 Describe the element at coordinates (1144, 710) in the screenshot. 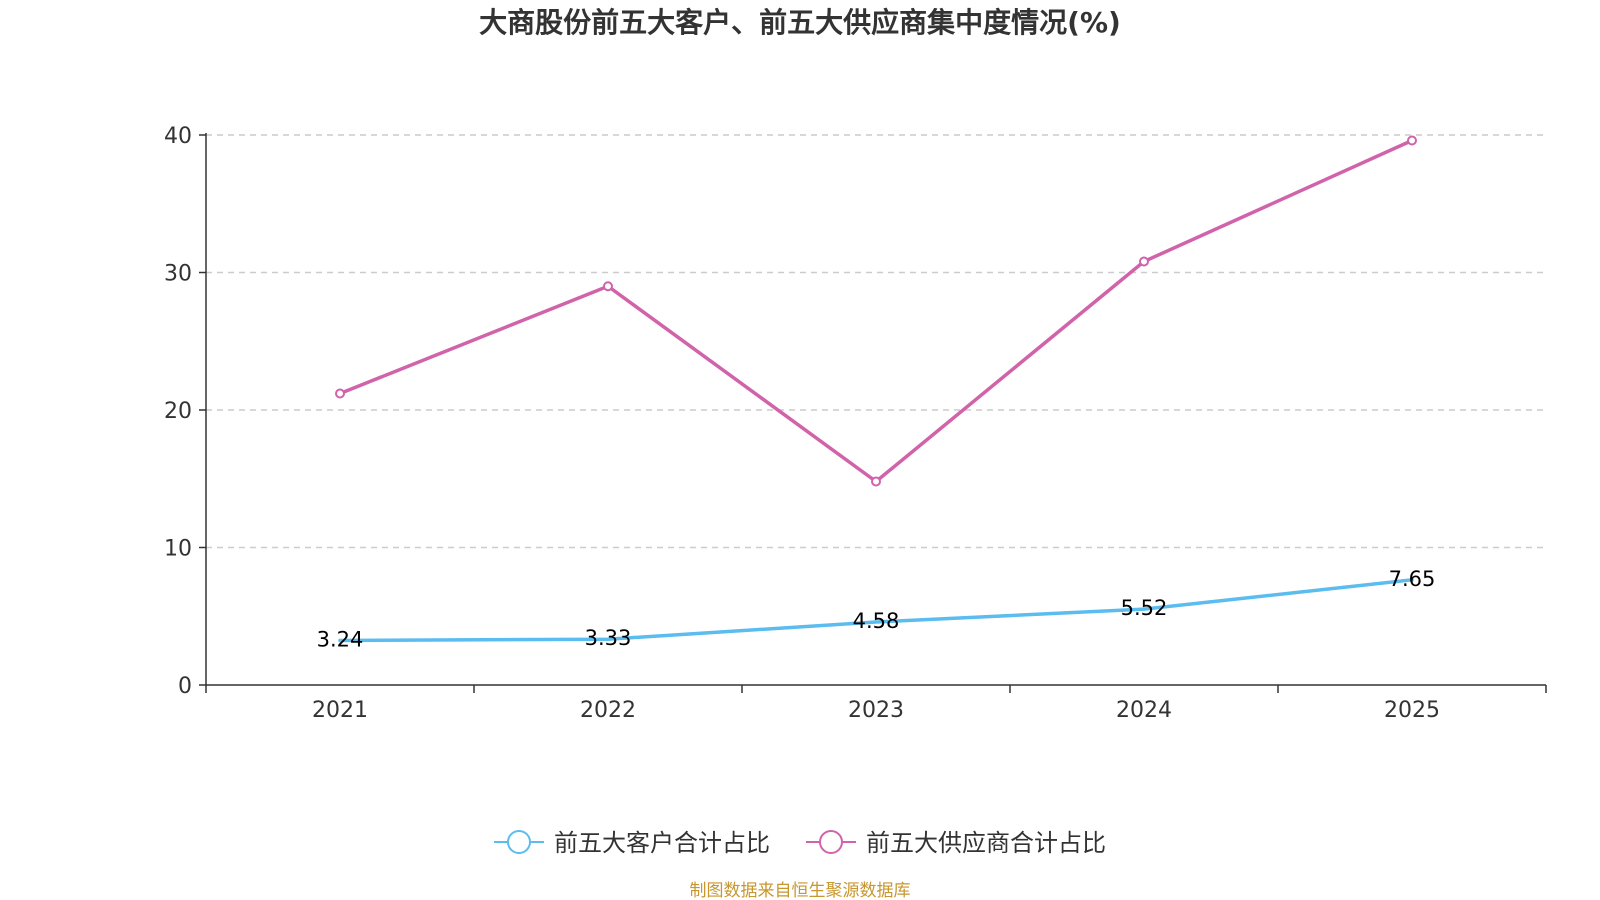

I see `x-tick-label: 2024` at that location.